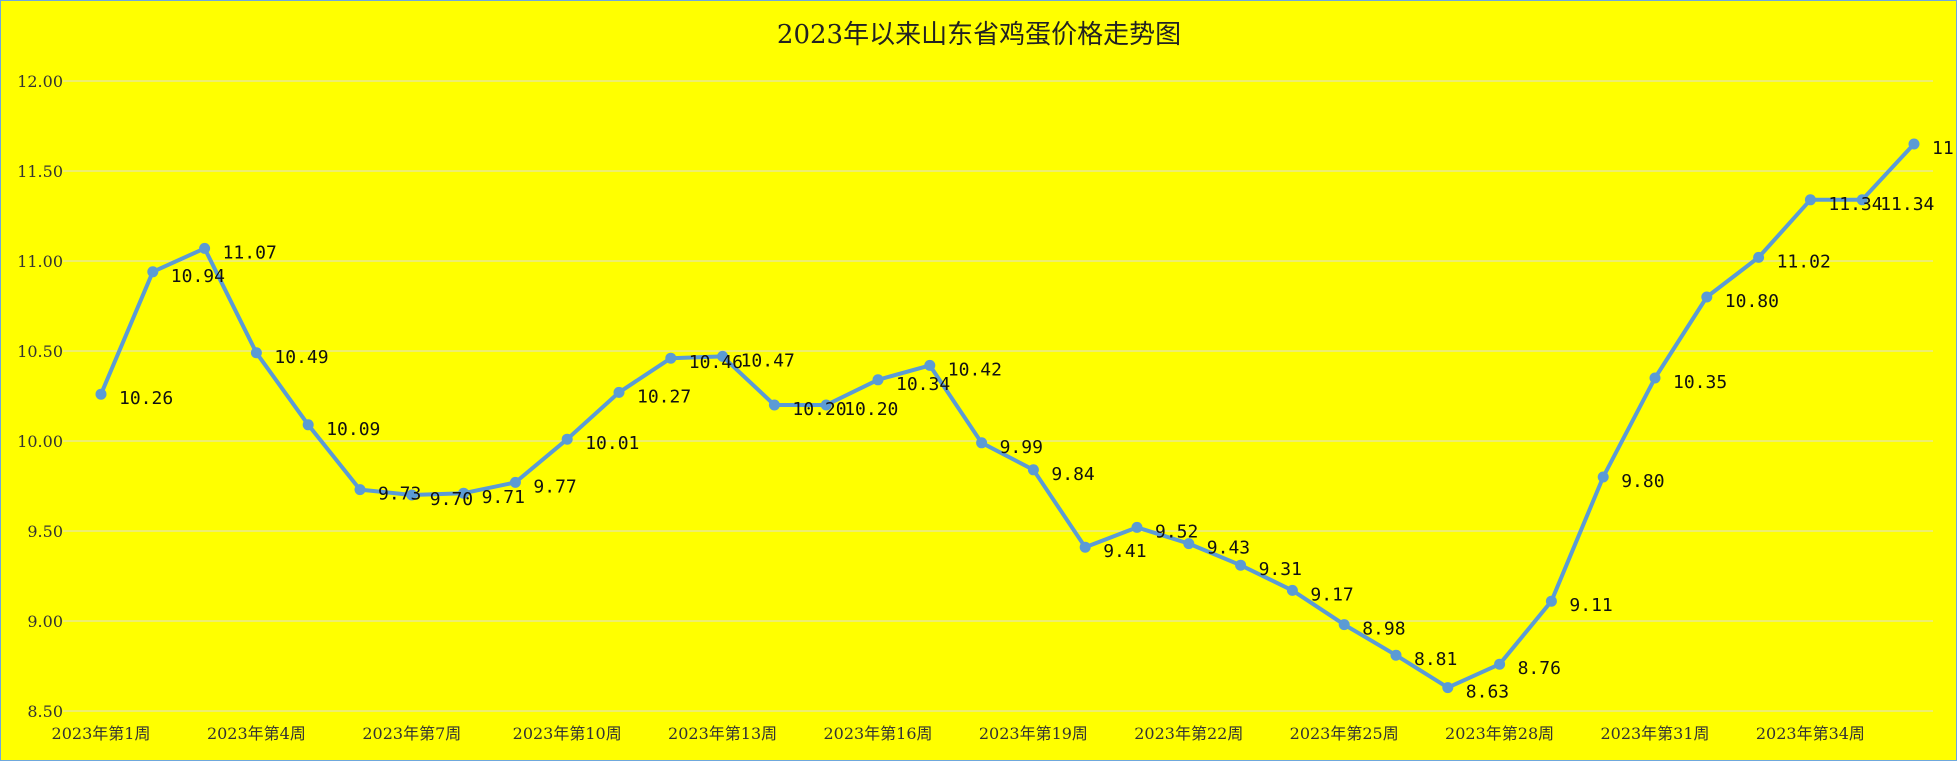 The width and height of the screenshot is (1957, 761). I want to click on data-label: 9.99, so click(1021, 447).